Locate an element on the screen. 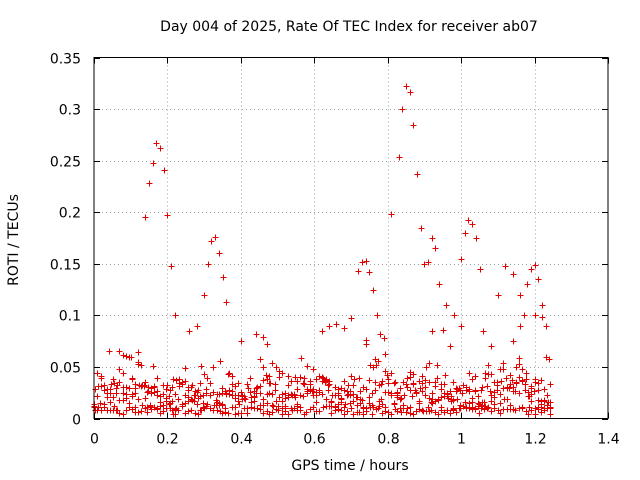 The image size is (640, 480). x-tick-label: 1.2 is located at coordinates (535, 440).